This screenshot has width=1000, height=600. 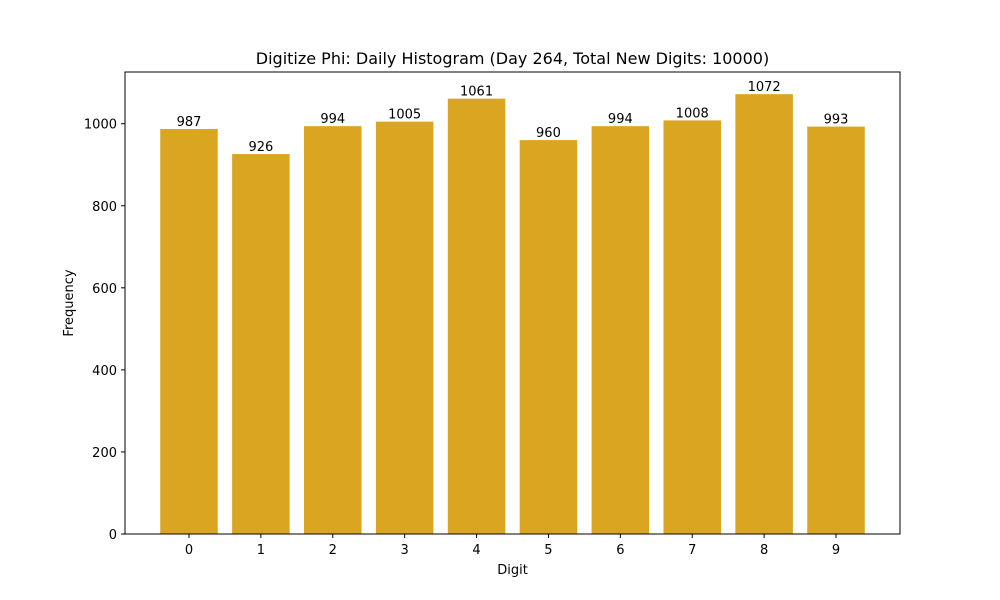 I want to click on y-tick-label: 800, so click(x=104, y=207).